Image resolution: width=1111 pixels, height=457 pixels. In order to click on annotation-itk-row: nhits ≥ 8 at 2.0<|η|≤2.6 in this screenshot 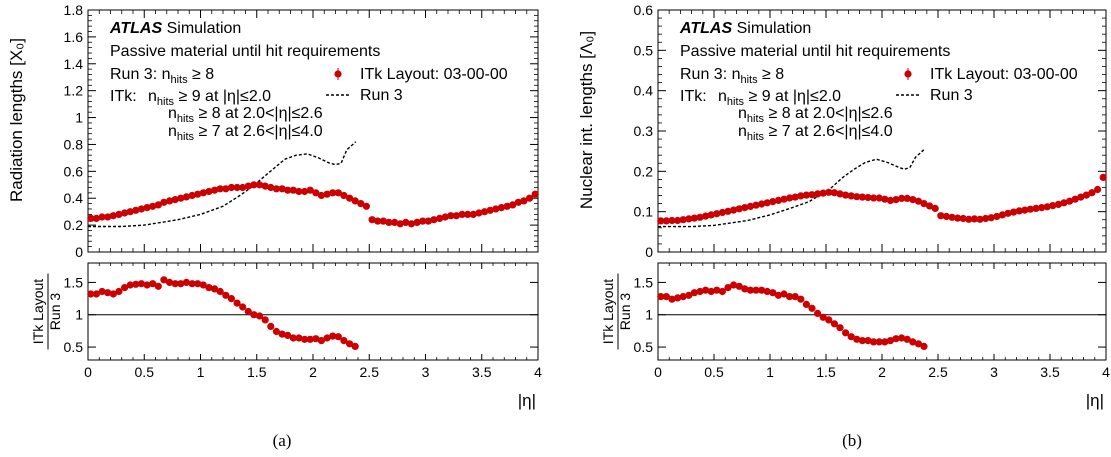, I will do `click(245, 115)`.